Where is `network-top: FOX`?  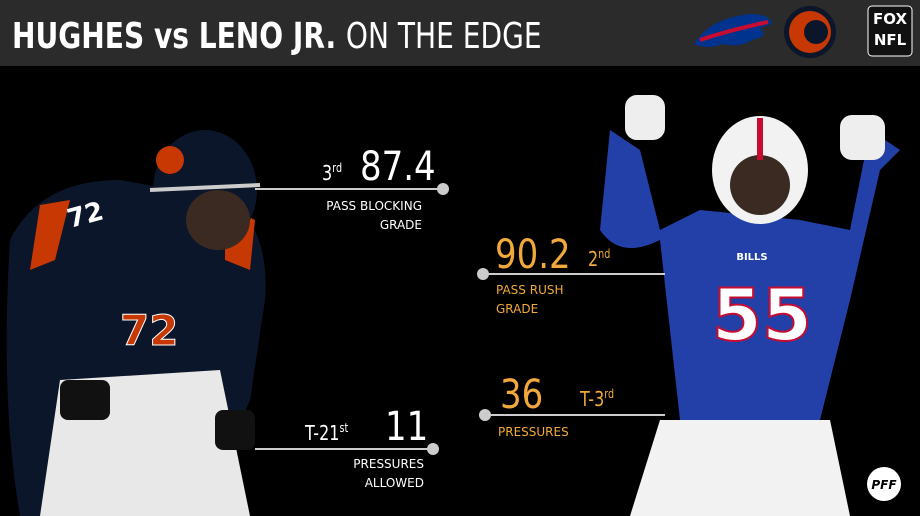
network-top: FOX is located at coordinates (890, 19).